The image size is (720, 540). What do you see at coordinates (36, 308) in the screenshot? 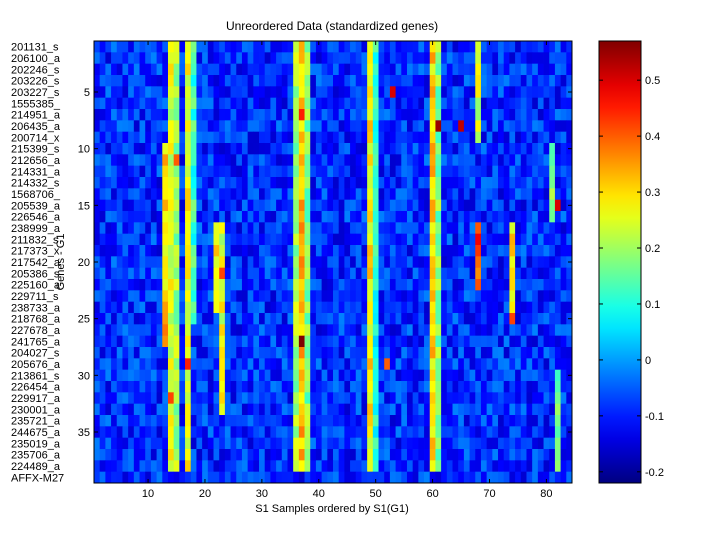
I see `row-label: 238733_a` at bounding box center [36, 308].